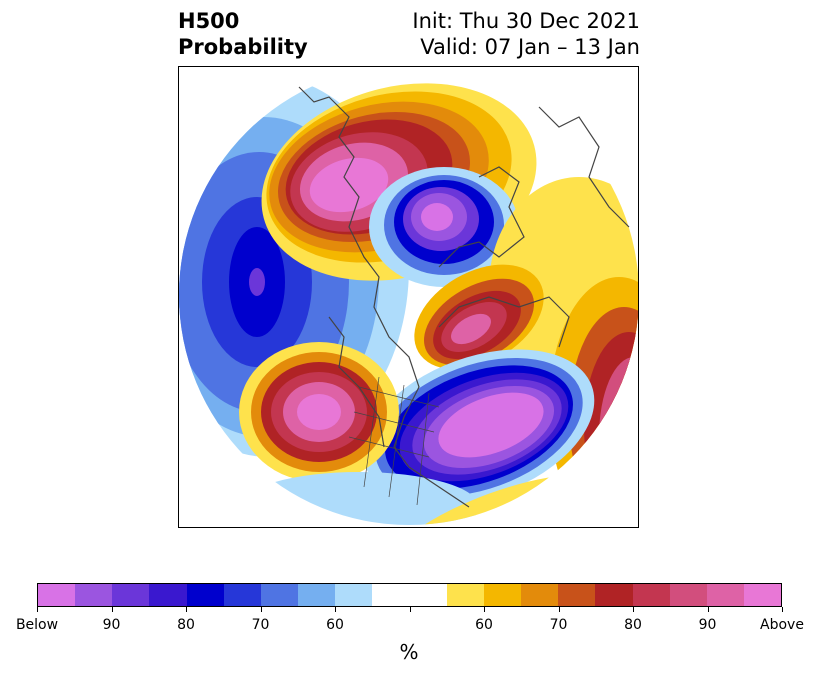 Image resolution: width=819 pixels, height=676 pixels. I want to click on colorbar-tick-label: Below, so click(37, 625).